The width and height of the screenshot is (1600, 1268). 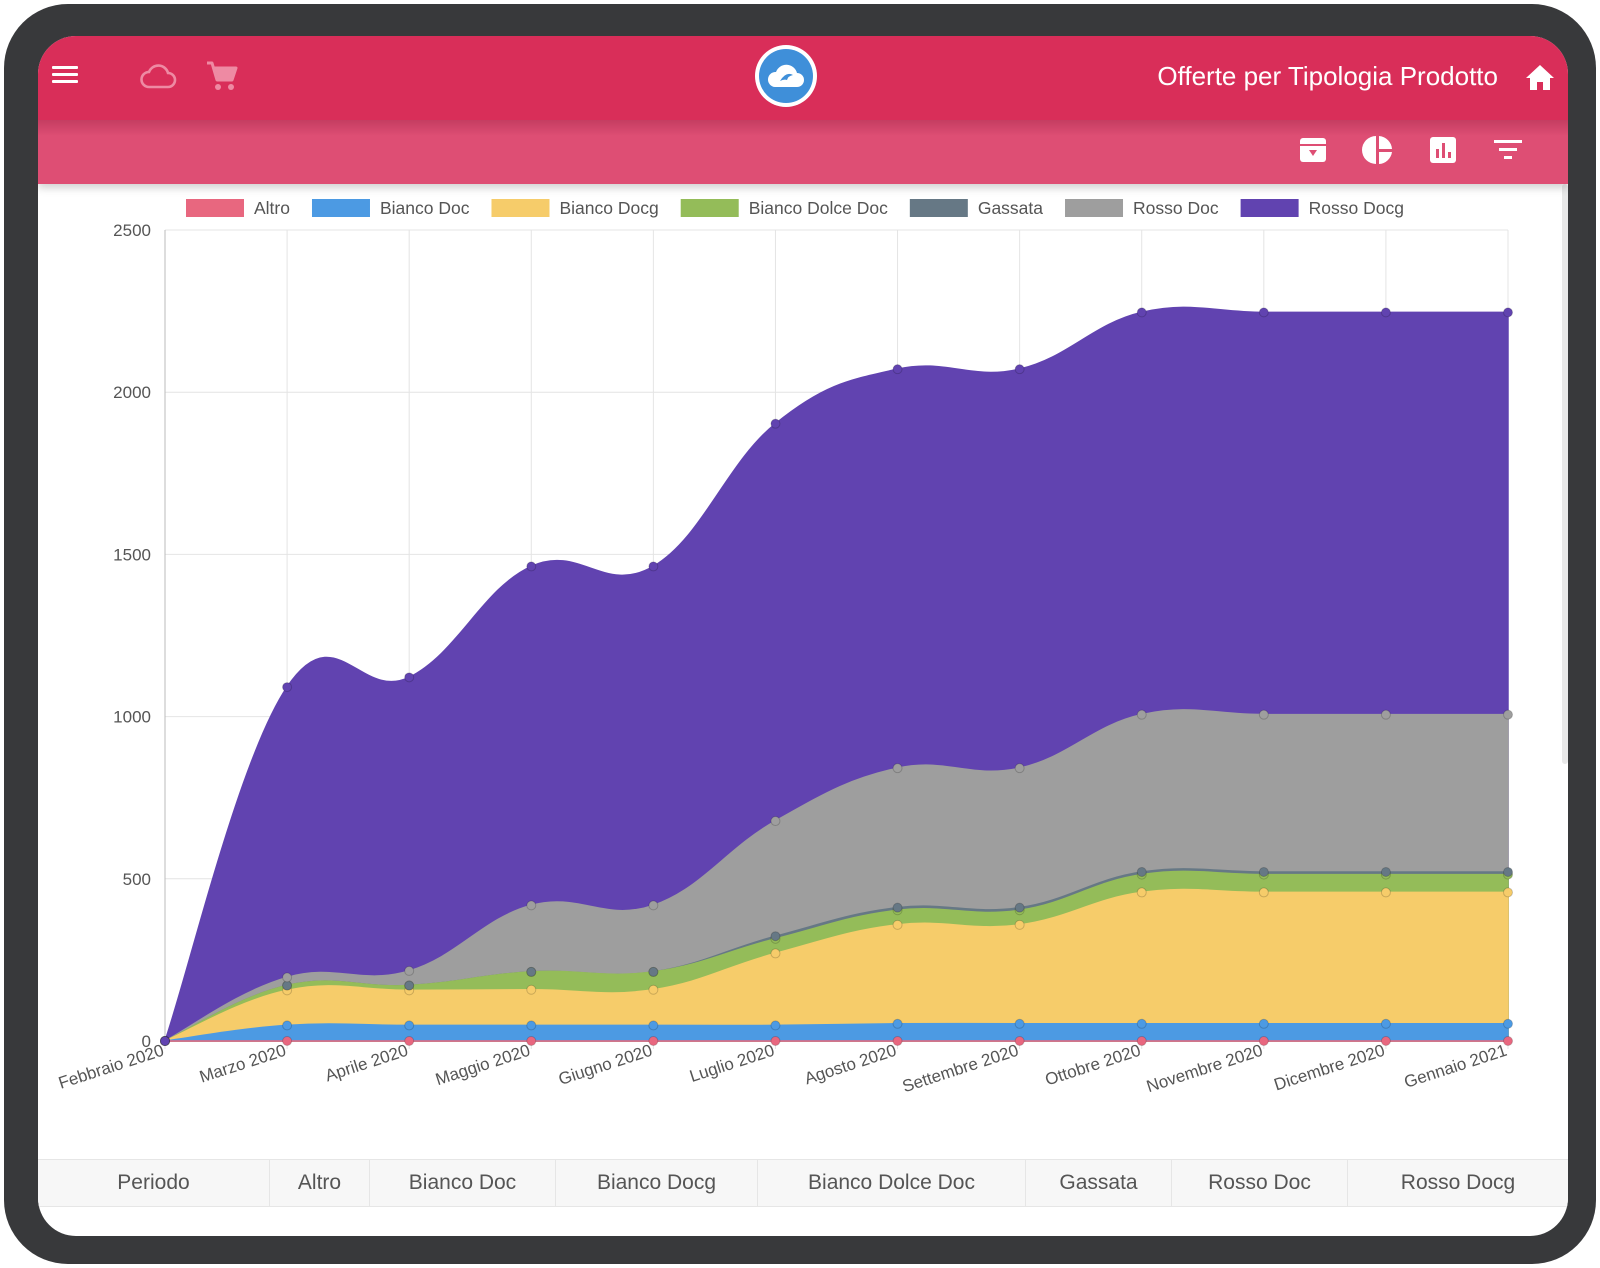 What do you see at coordinates (709, 208) in the screenshot?
I see `legend-swatch-bianco-dolce-doc` at bounding box center [709, 208].